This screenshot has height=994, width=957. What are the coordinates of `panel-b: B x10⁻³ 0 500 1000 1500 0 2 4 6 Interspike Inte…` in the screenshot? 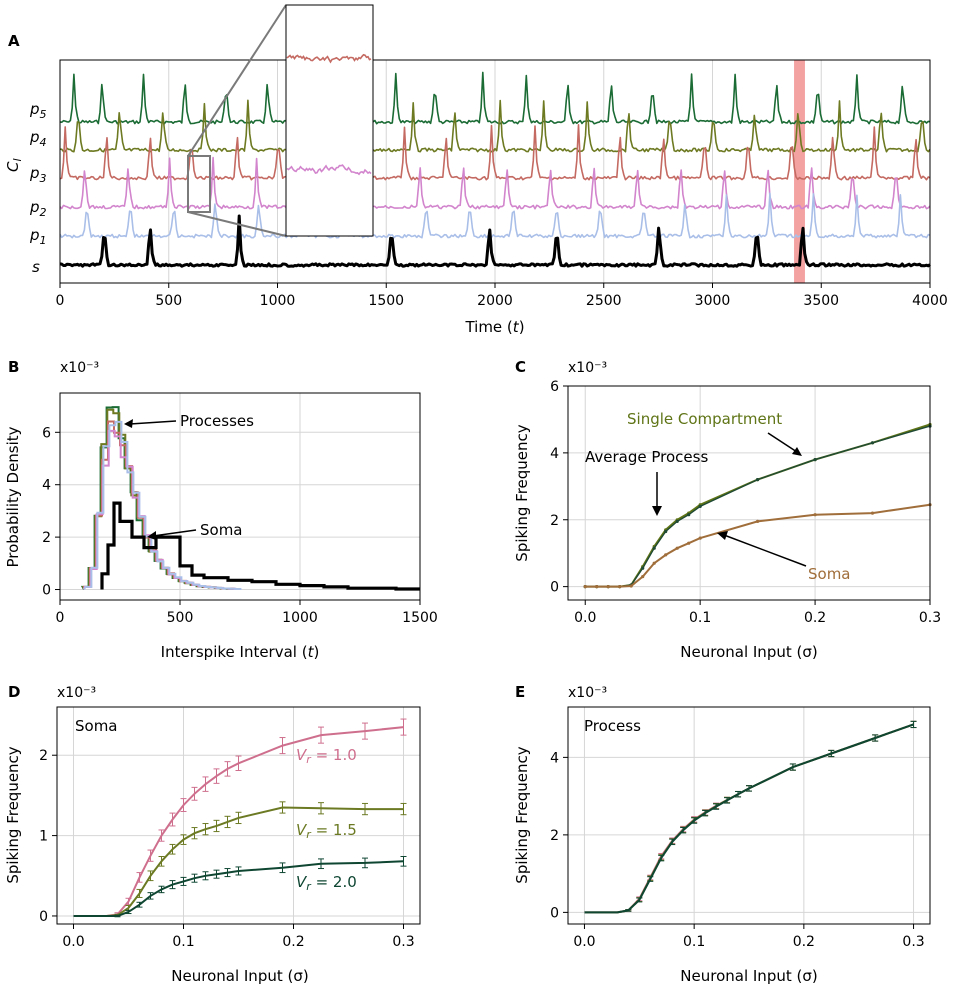 It's located at (221, 509).